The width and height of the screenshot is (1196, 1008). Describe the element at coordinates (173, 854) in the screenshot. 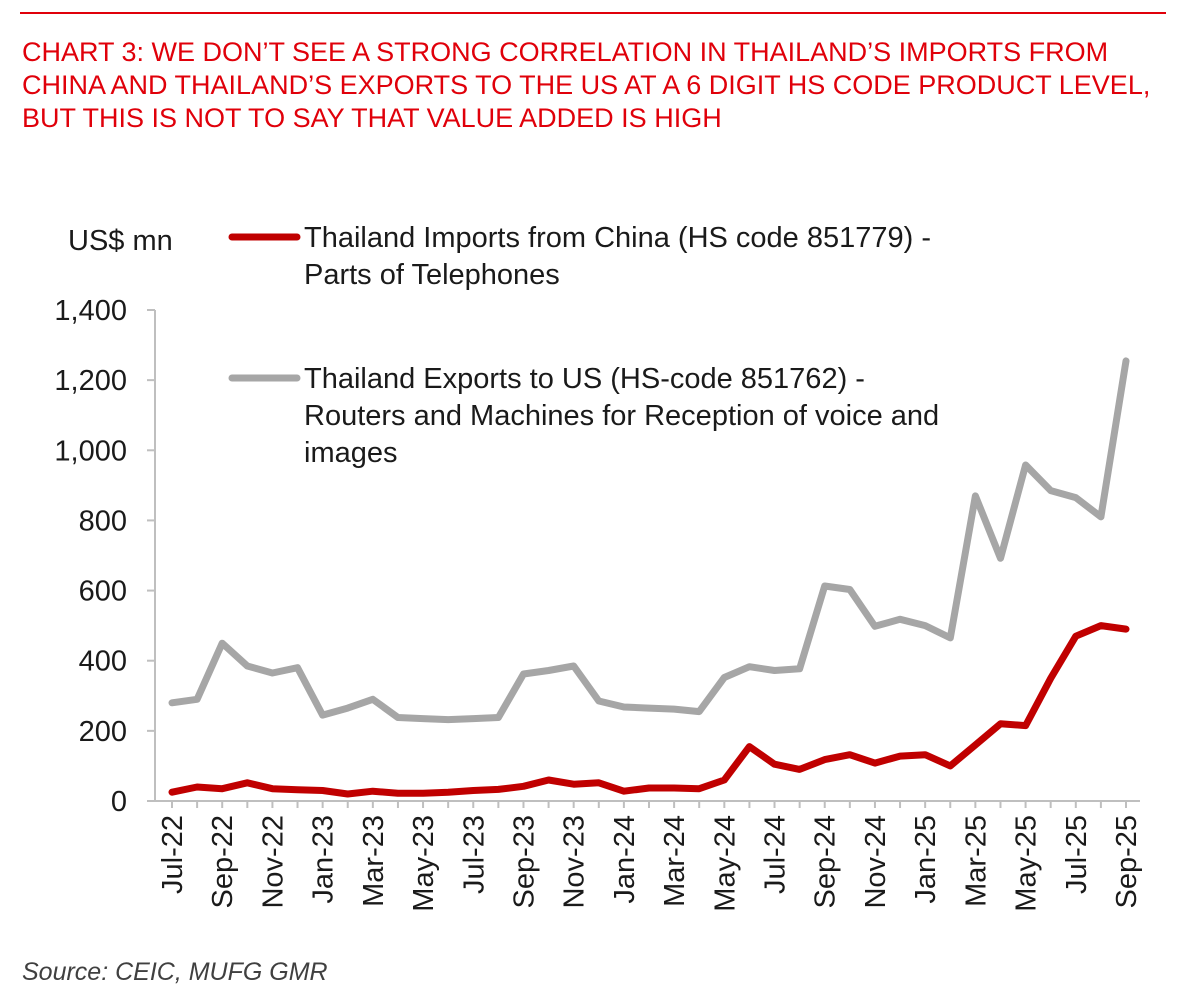

I see `x-tick-label: Jul-22` at that location.